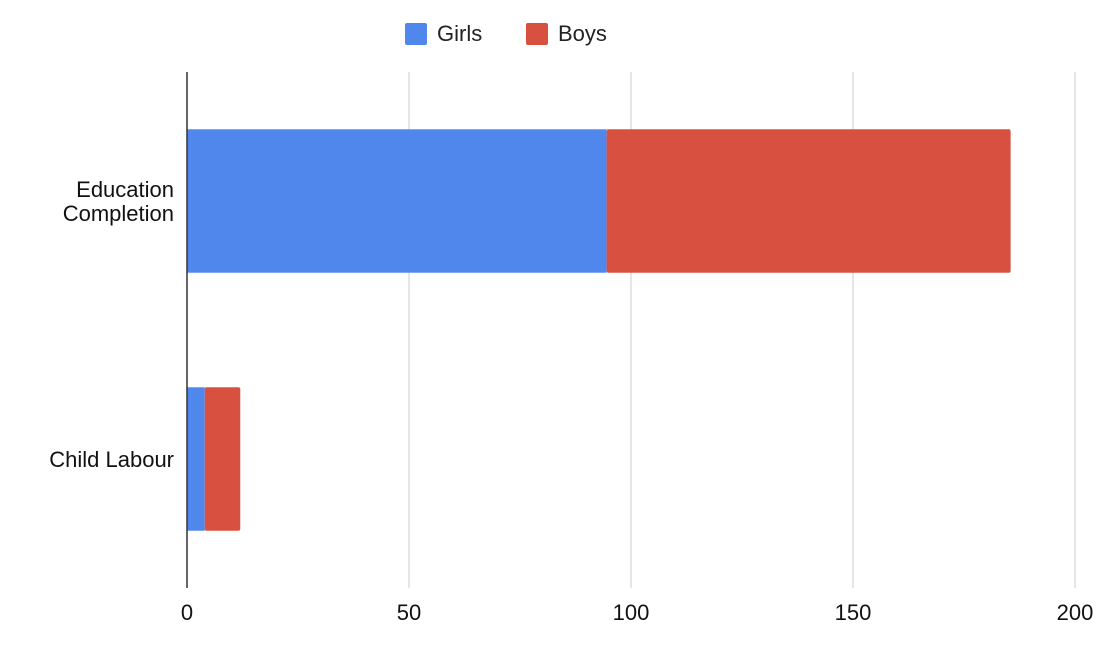 The image size is (1110, 646). What do you see at coordinates (111, 459) in the screenshot?
I see `category-label-1: Child Labour` at bounding box center [111, 459].